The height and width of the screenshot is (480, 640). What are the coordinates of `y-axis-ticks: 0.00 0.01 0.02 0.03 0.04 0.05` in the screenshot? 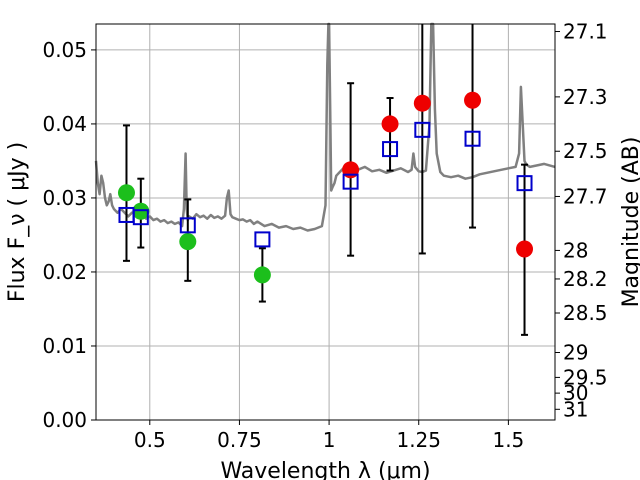 It's located at (69, 235).